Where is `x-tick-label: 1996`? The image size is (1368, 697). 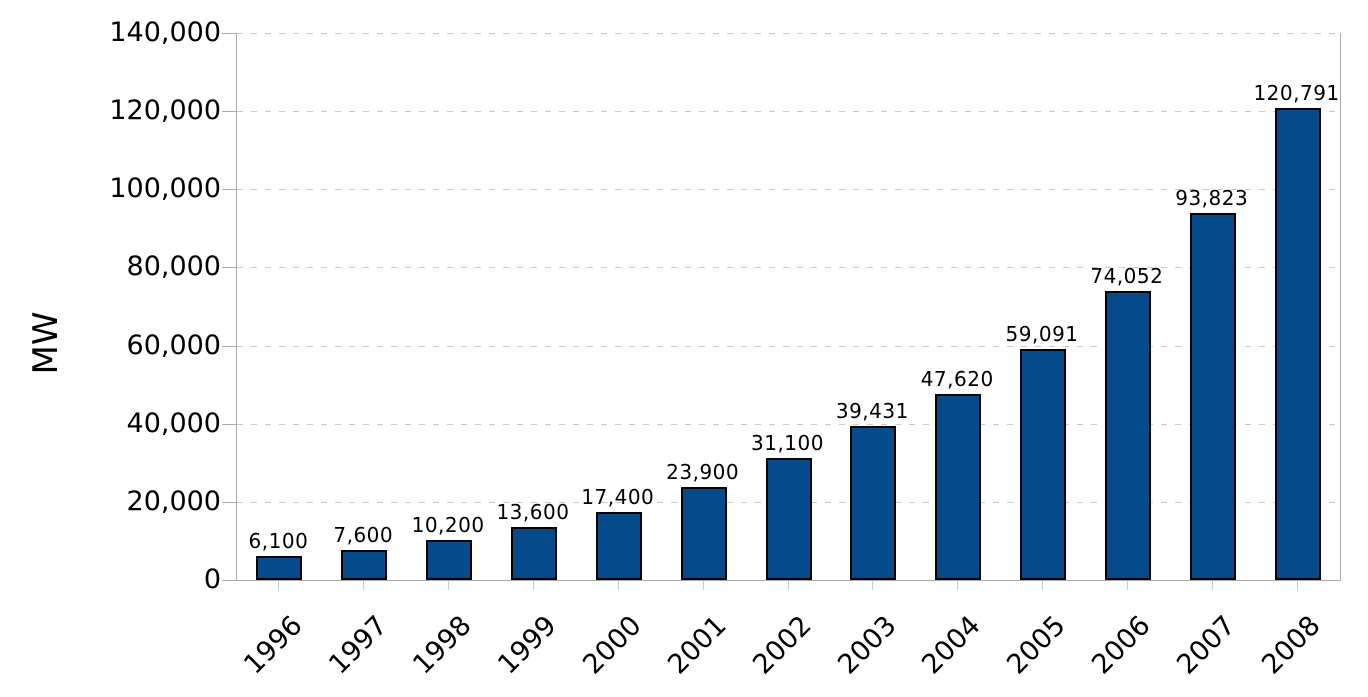 x-tick-label: 1996 is located at coordinates (273, 645).